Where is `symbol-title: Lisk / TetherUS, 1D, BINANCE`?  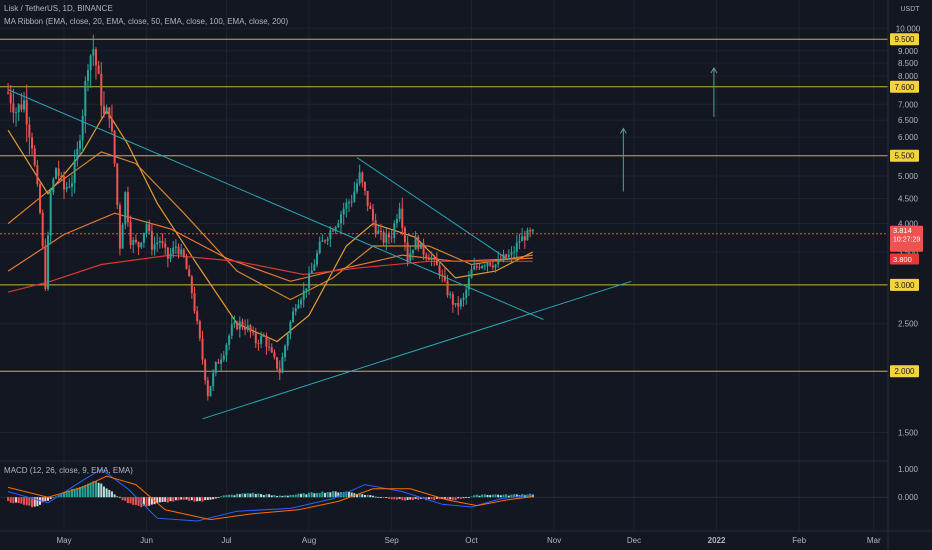 symbol-title: Lisk / TetherUS, 1D, BINANCE is located at coordinates (58, 8).